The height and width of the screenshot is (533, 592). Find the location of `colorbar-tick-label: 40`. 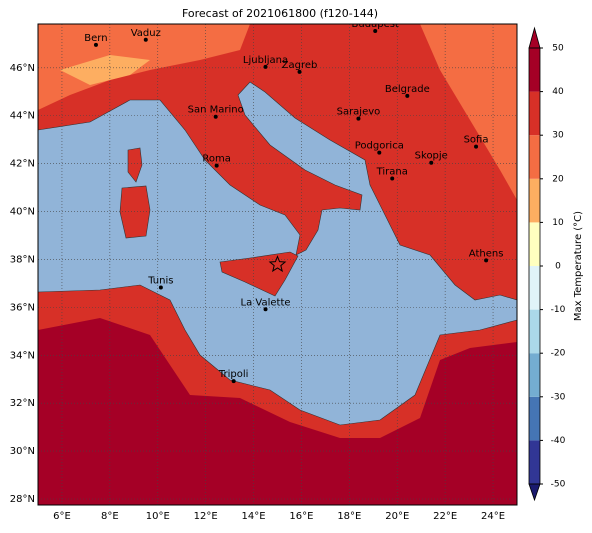

colorbar-tick-label: 40 is located at coordinates (558, 92).